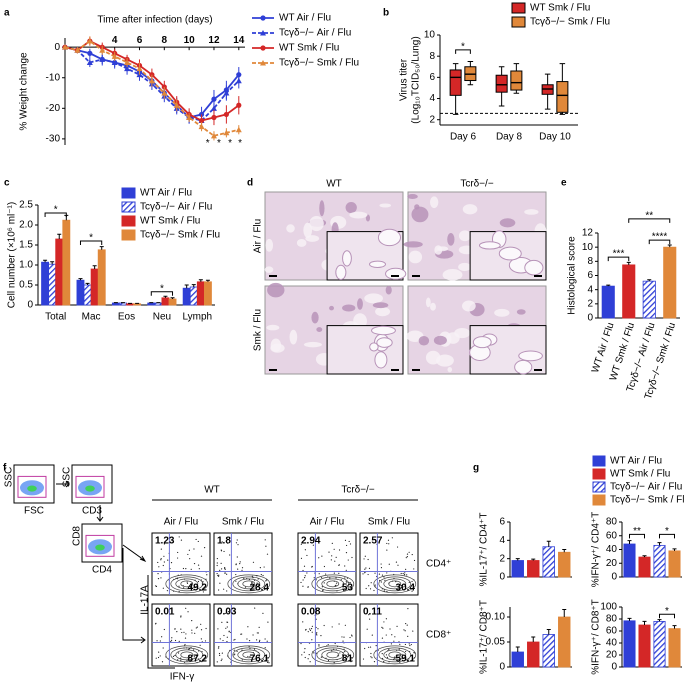  What do you see at coordinates (26, 205) in the screenshot?
I see `y-tick-label: 2.5` at bounding box center [26, 205].